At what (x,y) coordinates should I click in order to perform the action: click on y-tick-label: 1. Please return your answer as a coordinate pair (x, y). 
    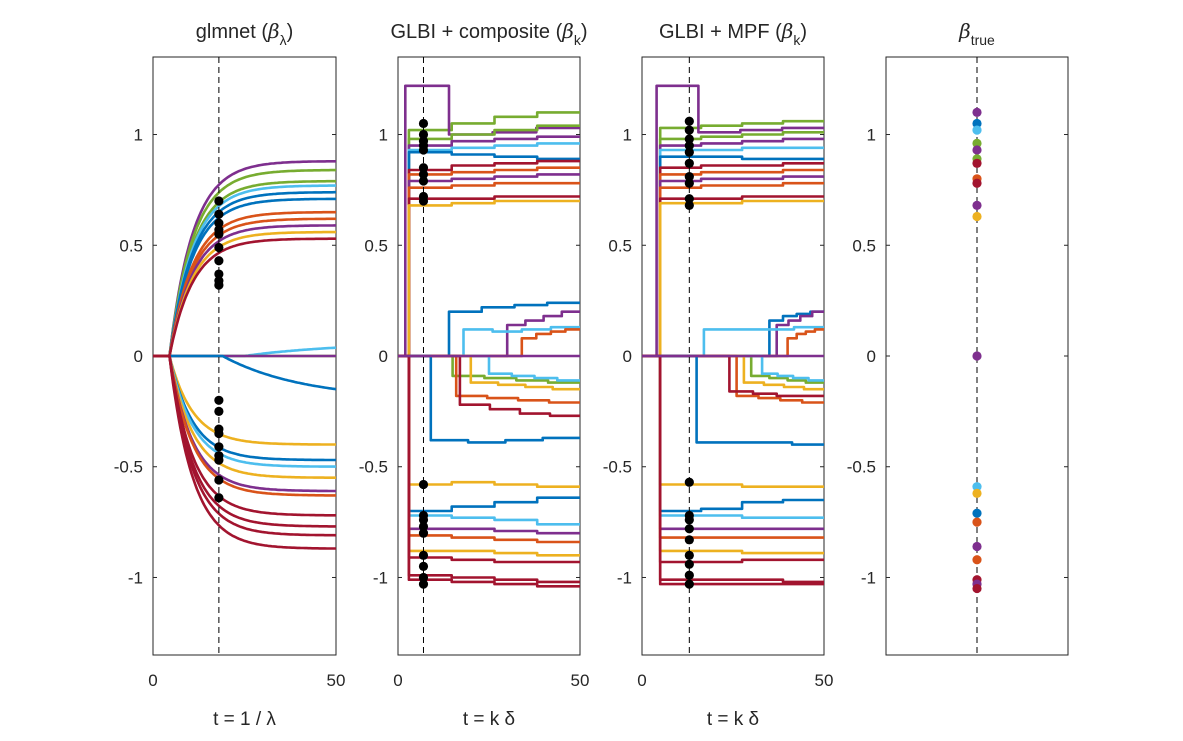
    Looking at the image, I should click on (627, 135).